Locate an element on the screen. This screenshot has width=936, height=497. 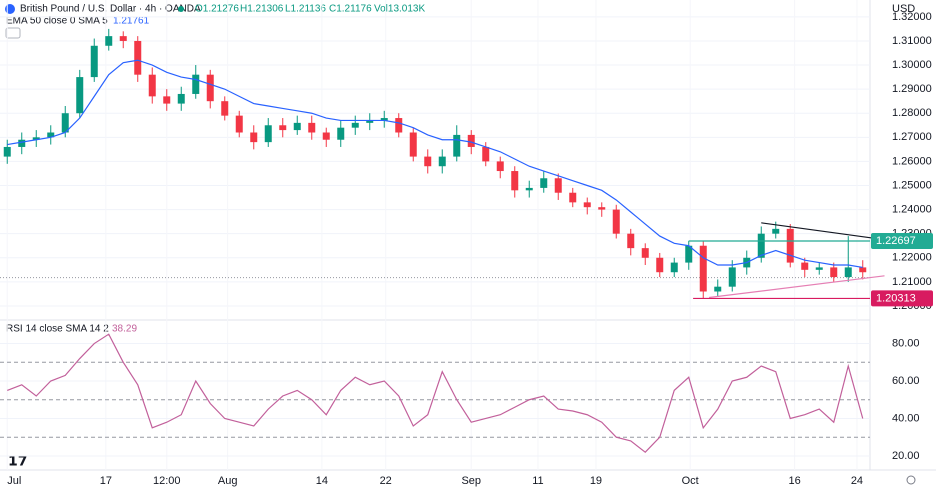
x-tick-label: 16 is located at coordinates (794, 481).